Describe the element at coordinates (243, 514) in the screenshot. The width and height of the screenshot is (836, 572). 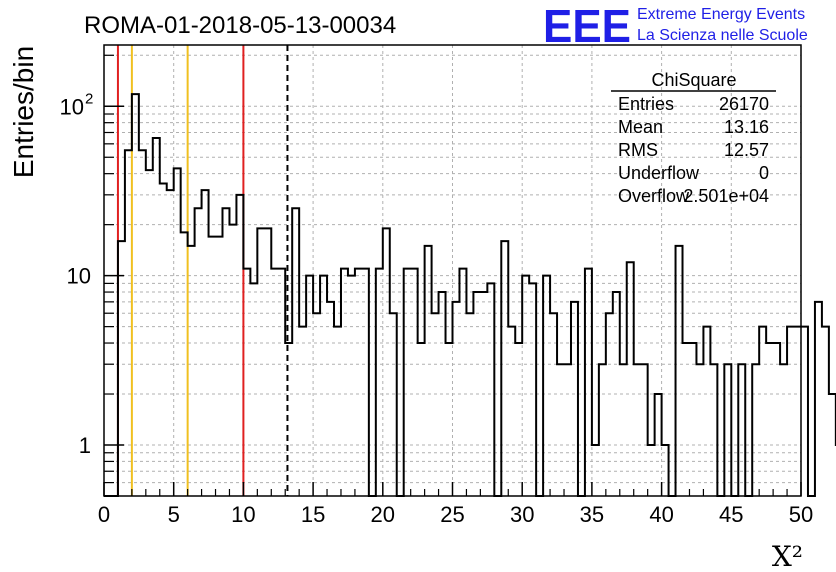
I see `x-tick-label: 10` at that location.